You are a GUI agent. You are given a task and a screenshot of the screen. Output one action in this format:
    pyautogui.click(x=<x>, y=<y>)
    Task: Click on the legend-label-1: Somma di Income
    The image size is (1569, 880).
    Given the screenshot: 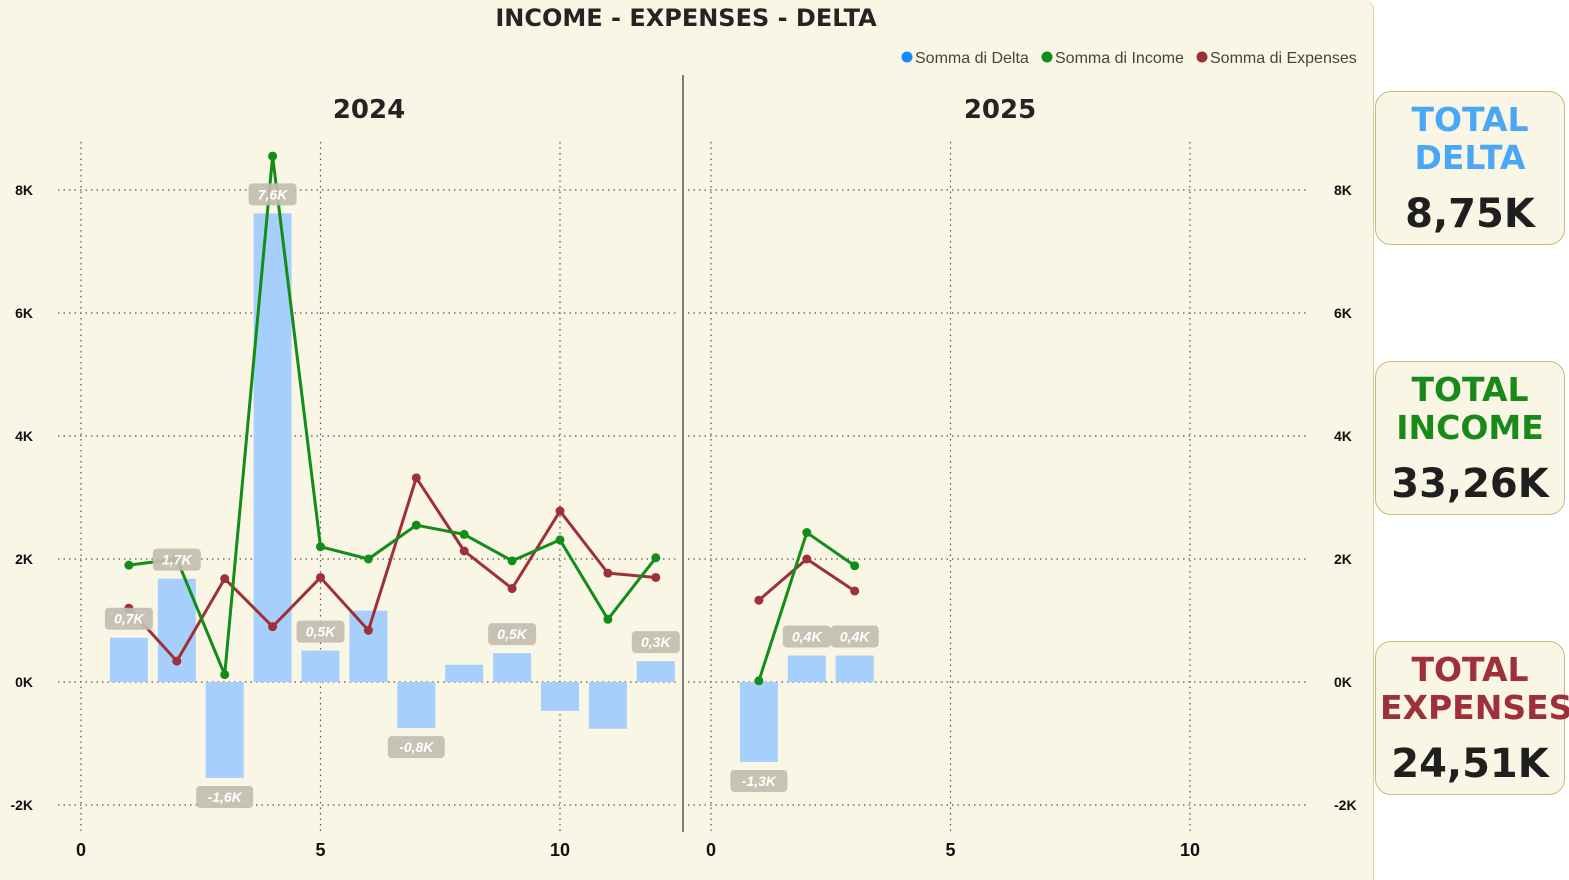 What is the action you would take?
    pyautogui.click(x=1119, y=58)
    